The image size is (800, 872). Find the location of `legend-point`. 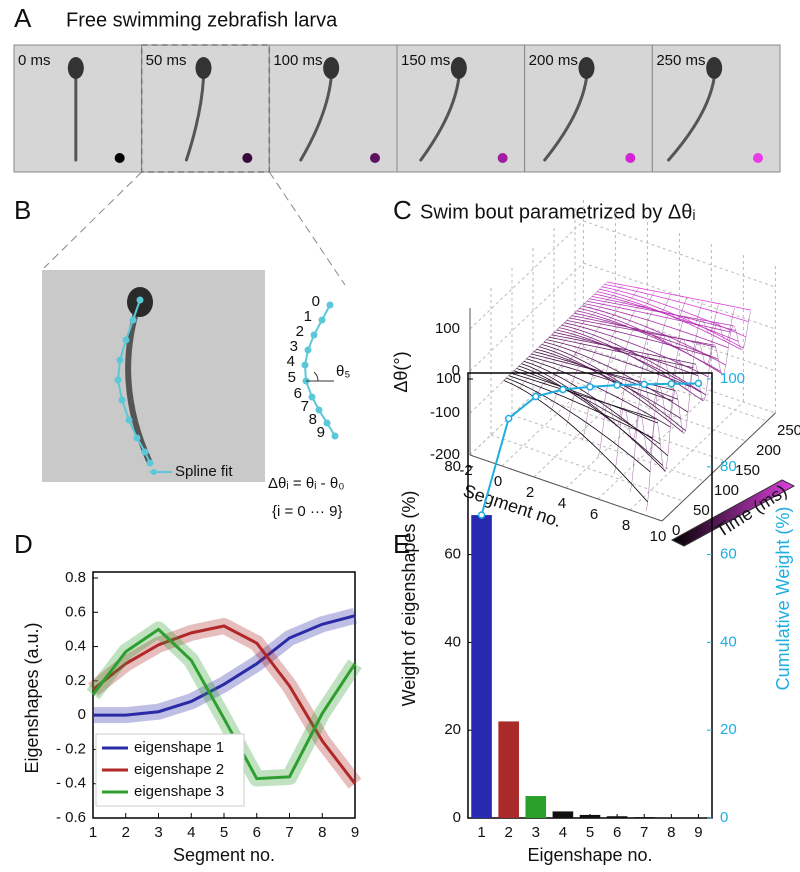

legend-point is located at coordinates (154, 472).